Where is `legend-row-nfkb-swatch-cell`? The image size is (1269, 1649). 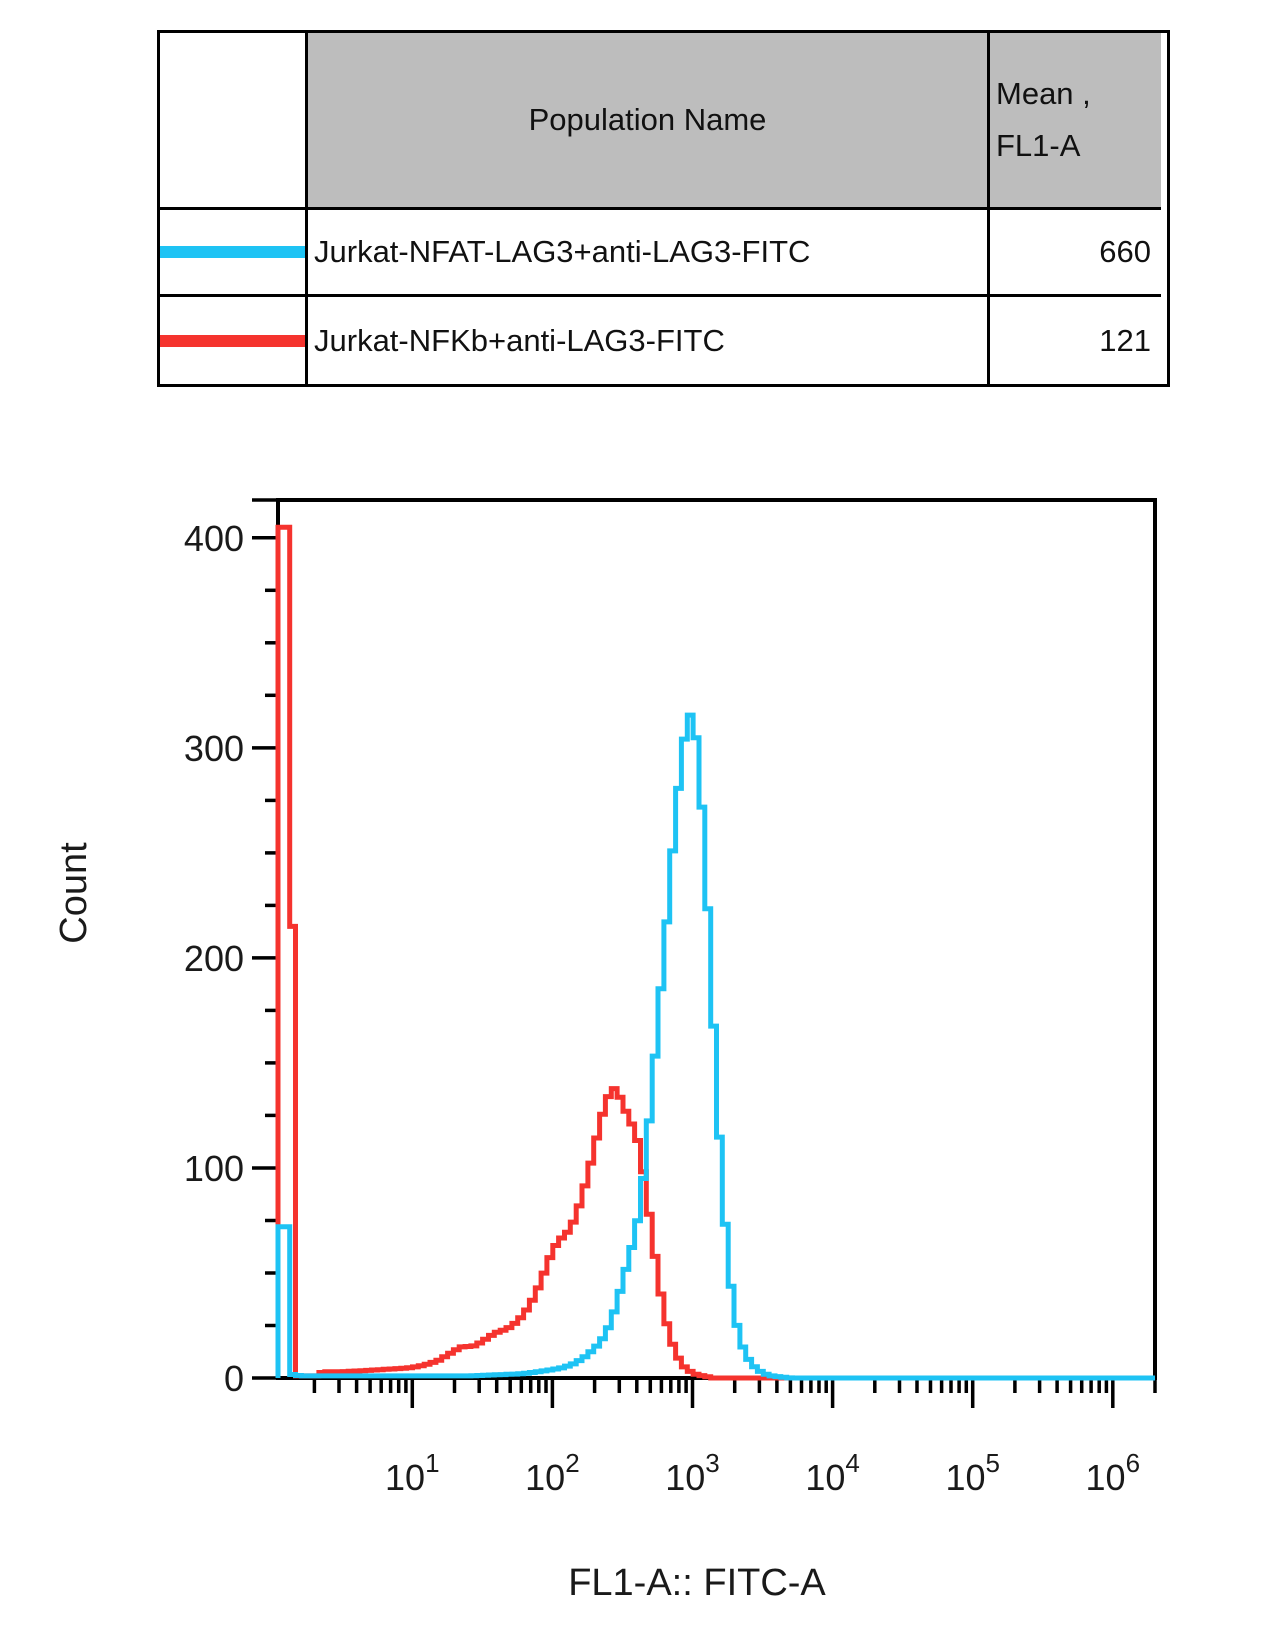 legend-row-nfkb-swatch-cell is located at coordinates (234, 340).